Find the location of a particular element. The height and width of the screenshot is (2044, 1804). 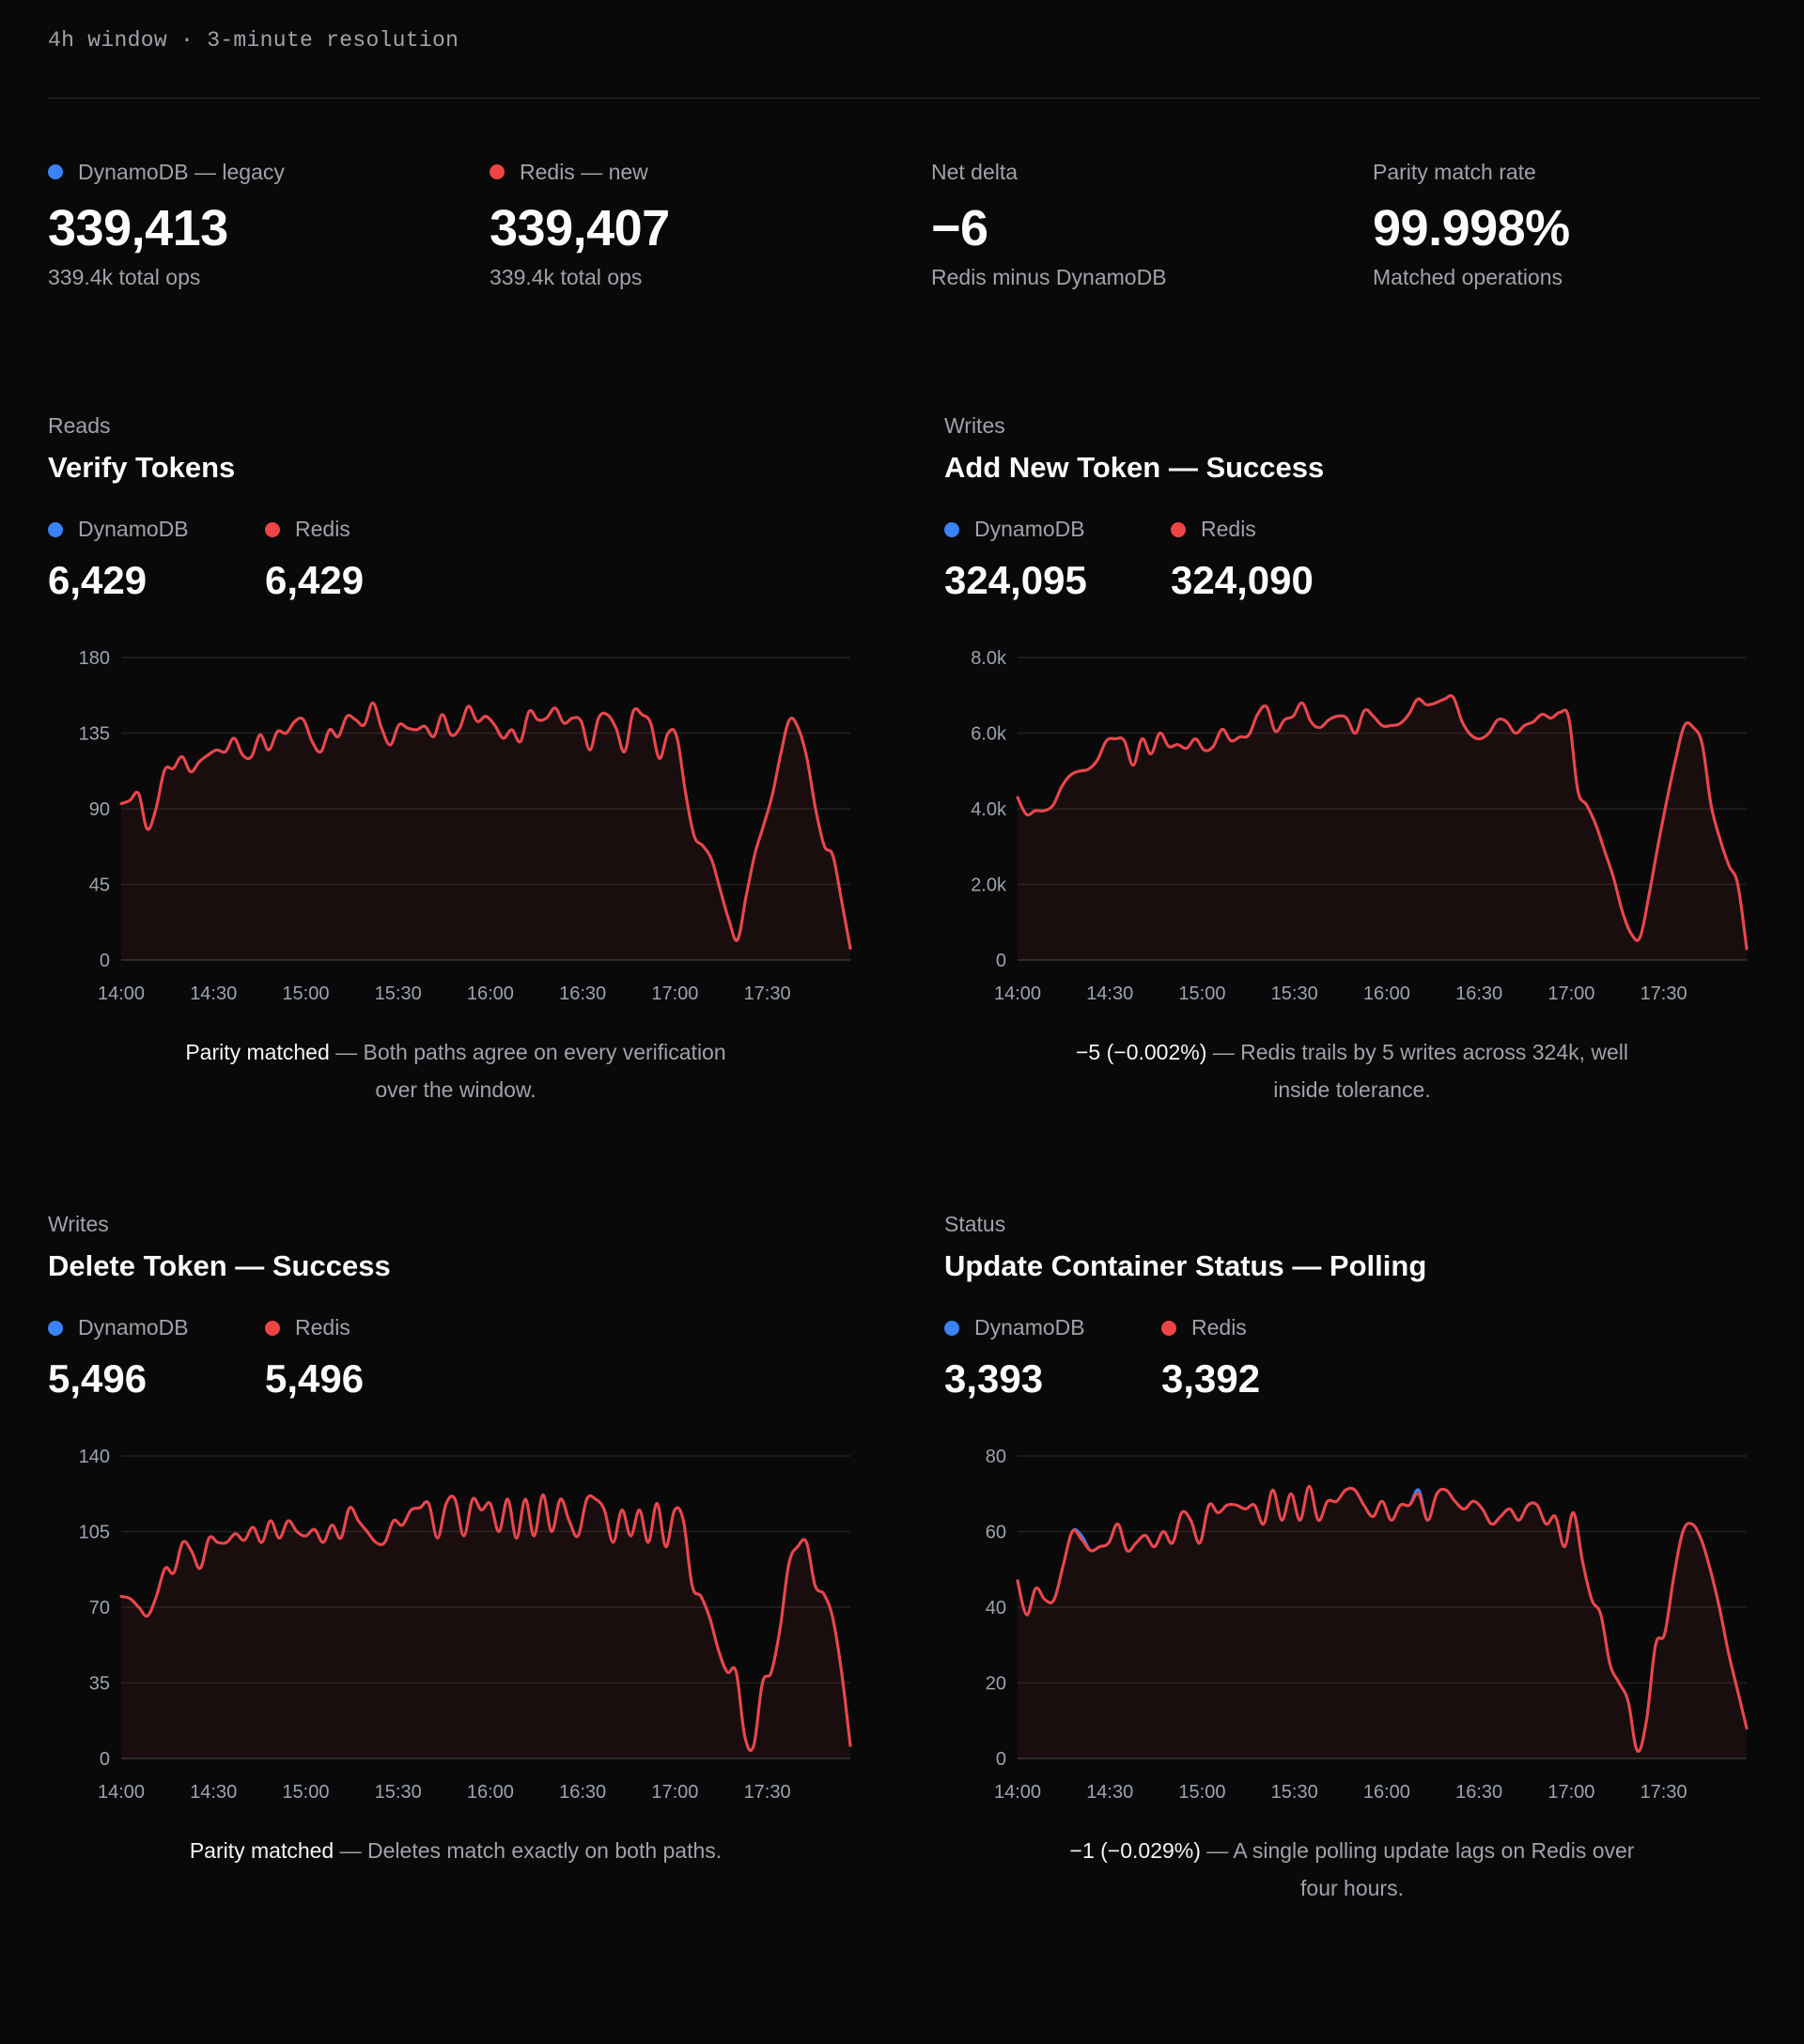

y-tick-label: 180 is located at coordinates (94, 658).